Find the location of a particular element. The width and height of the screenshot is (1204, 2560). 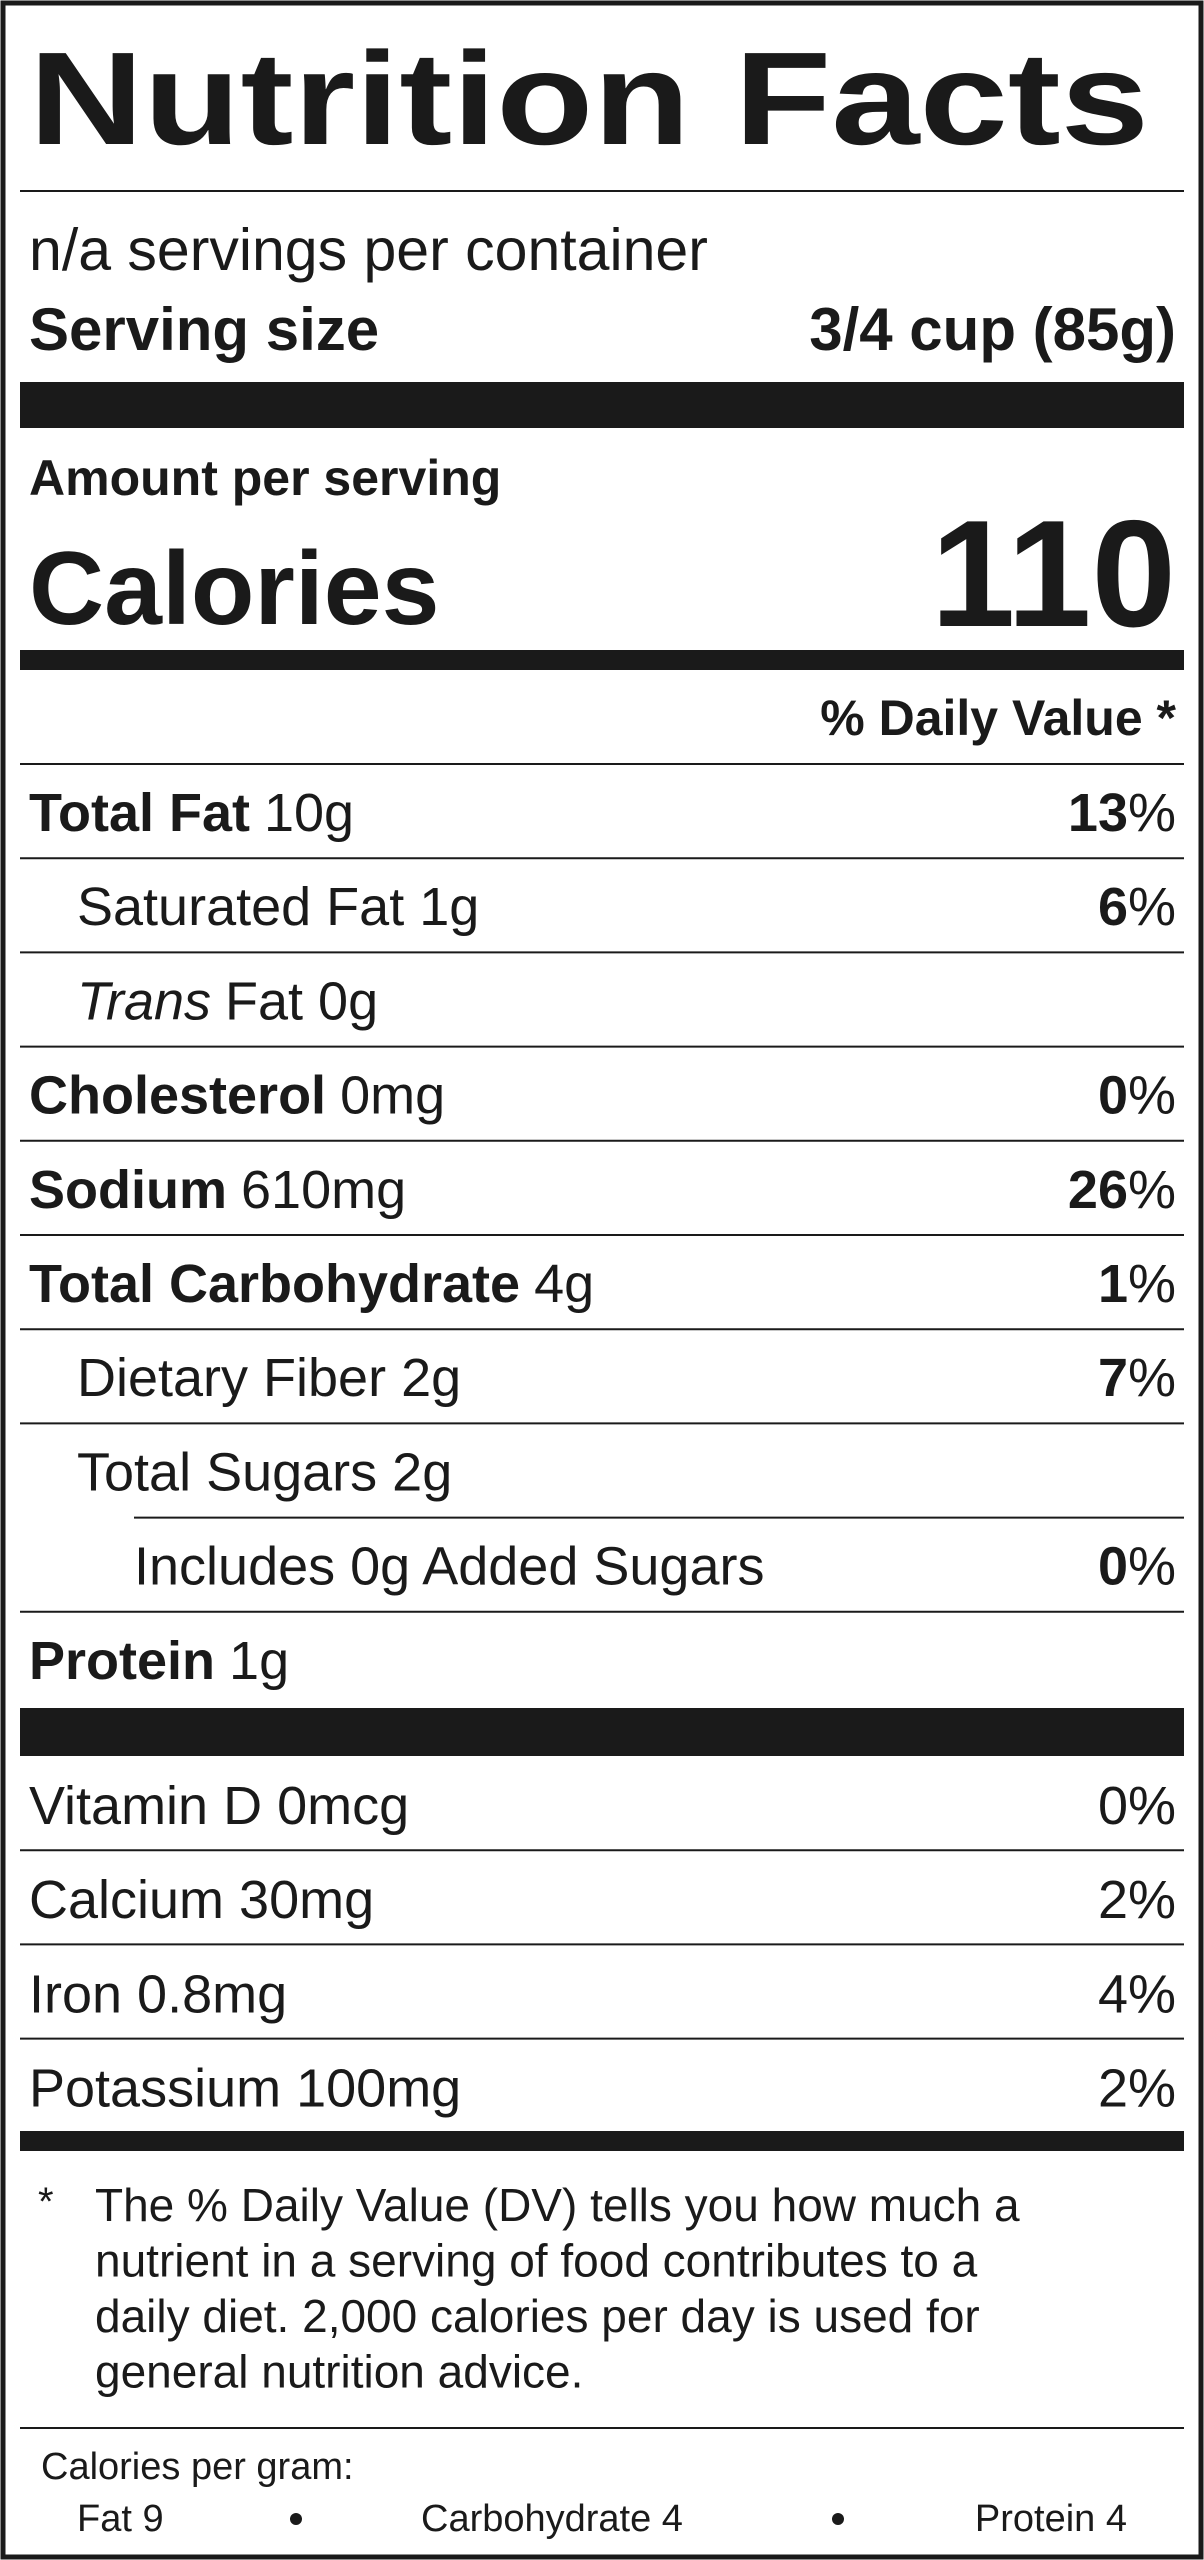

nutrient-name: Total Carbohydrate is located at coordinates (274, 1284).